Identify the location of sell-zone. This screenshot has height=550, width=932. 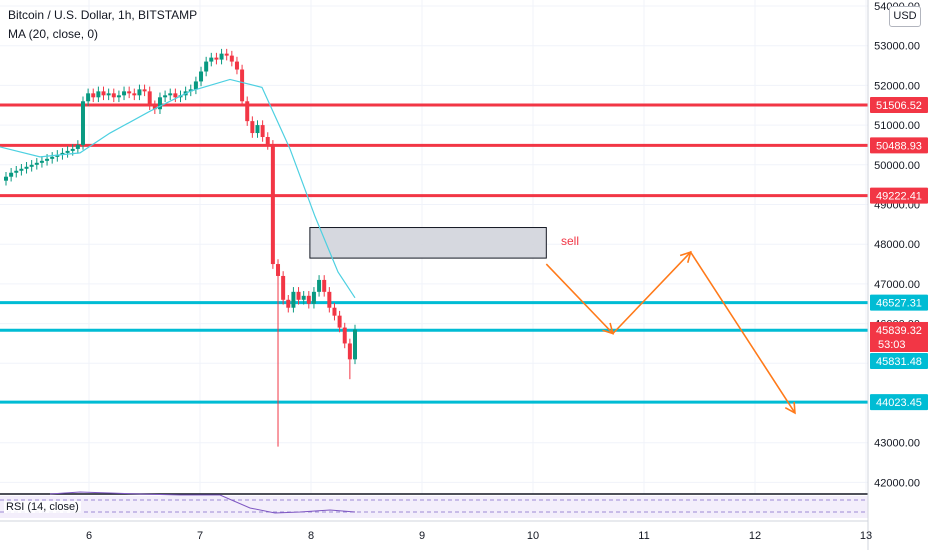
(428, 243).